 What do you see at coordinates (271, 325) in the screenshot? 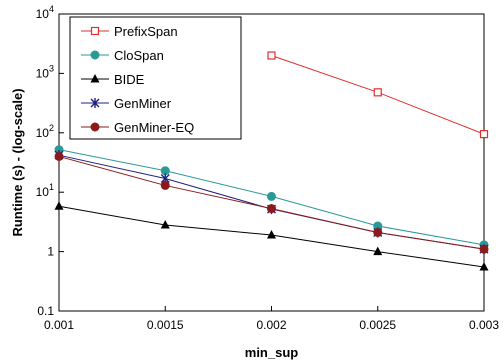
I see `x-tick-label: 0.002` at bounding box center [271, 325].